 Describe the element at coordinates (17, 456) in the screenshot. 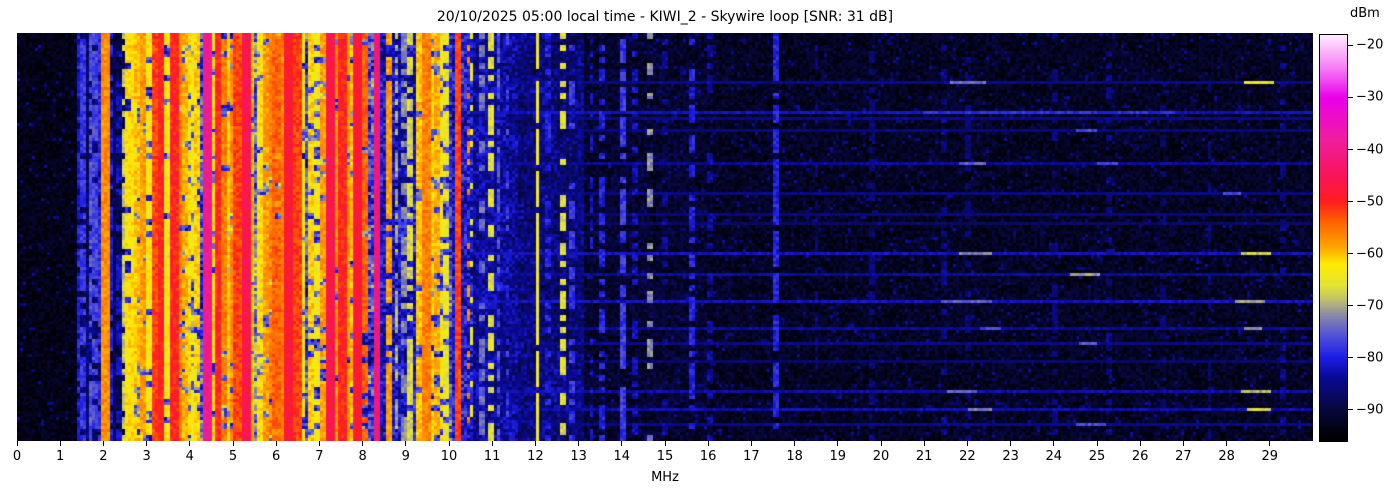

I see `x-tick-label: 0` at that location.